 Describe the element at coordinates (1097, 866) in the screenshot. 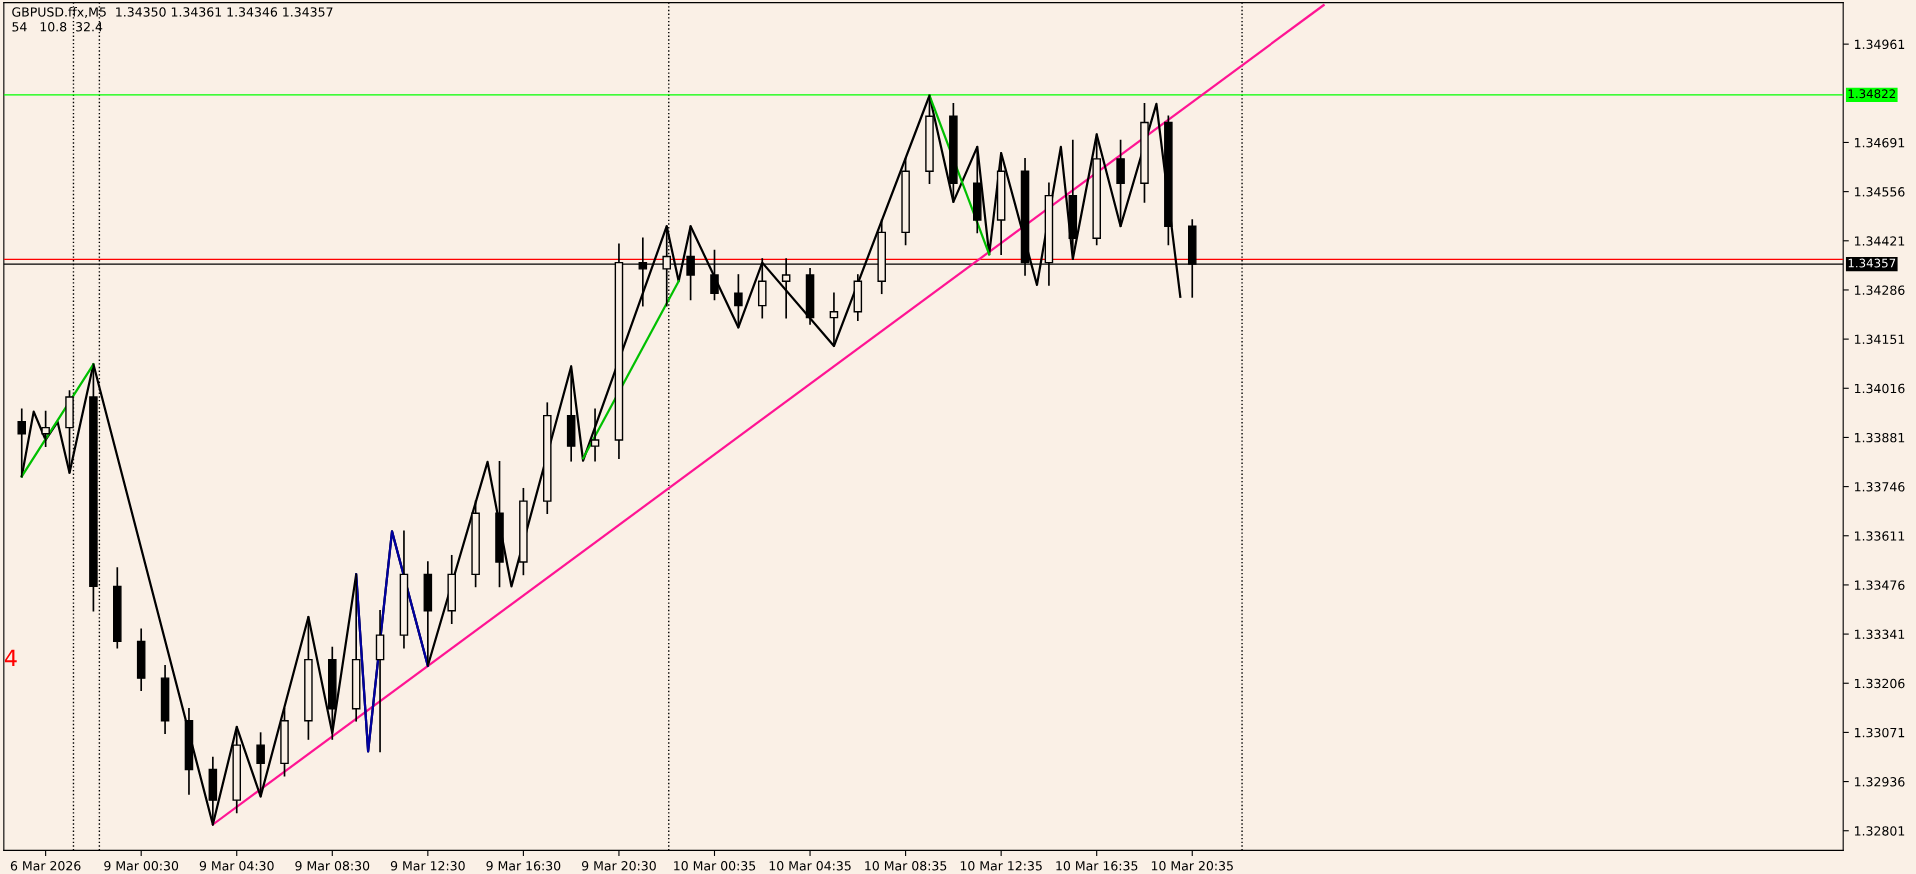

I see `x-tick-label: 10 Mar 16:35` at that location.